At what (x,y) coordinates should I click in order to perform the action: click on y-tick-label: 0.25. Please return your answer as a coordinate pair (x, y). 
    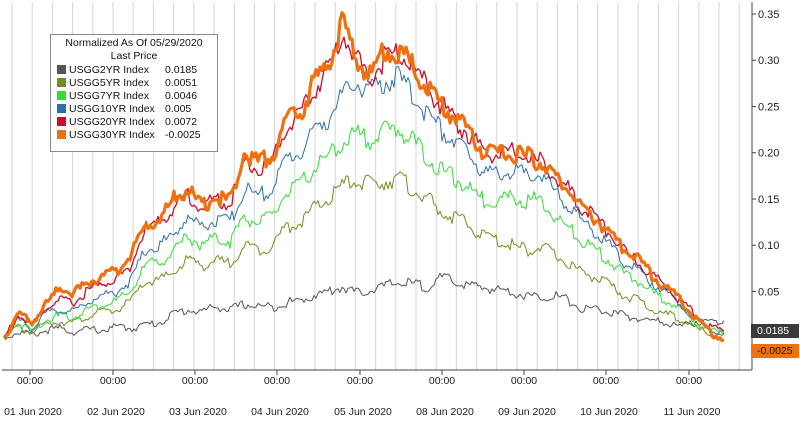
    Looking at the image, I should click on (768, 107).